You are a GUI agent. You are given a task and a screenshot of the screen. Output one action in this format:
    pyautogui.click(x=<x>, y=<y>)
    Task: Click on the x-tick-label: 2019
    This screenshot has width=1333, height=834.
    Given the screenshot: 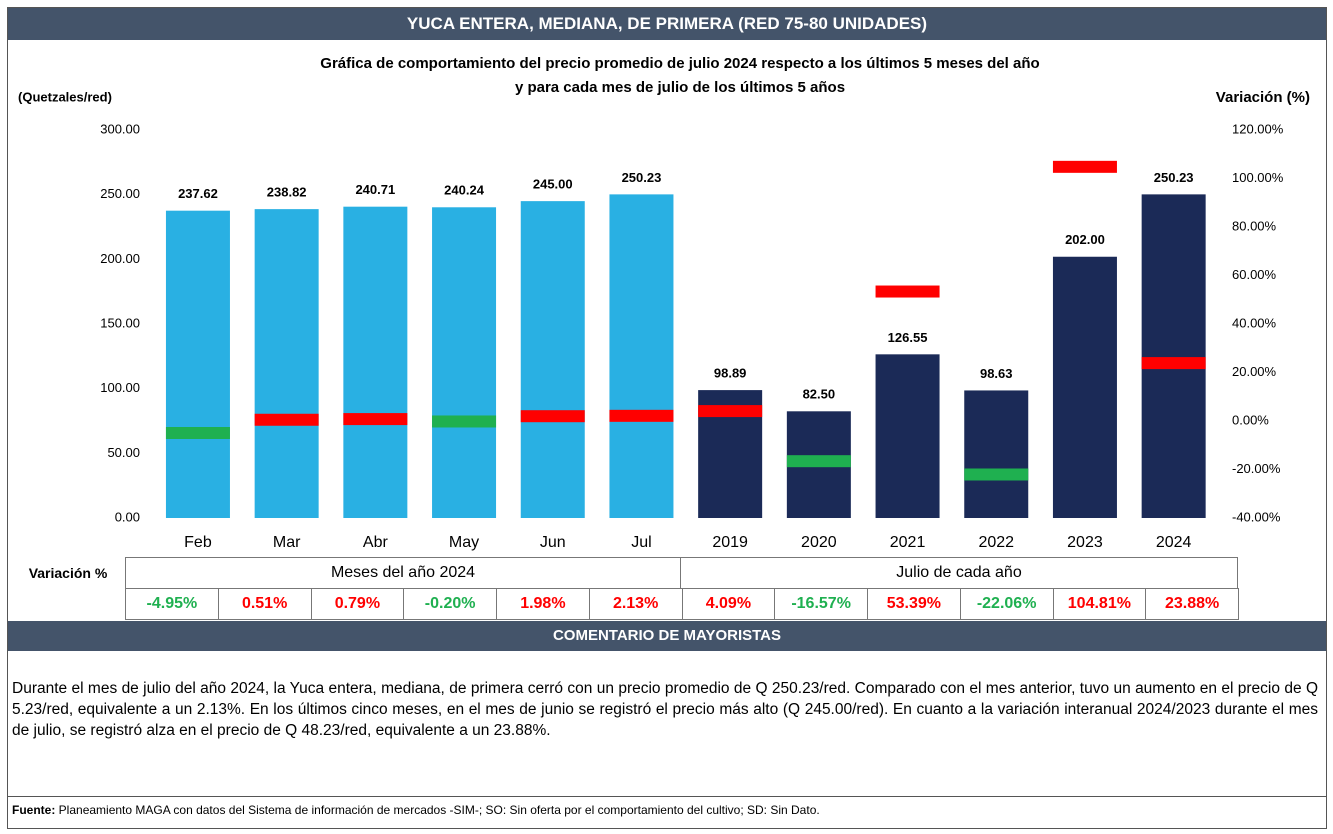 What is the action you would take?
    pyautogui.click(x=730, y=542)
    